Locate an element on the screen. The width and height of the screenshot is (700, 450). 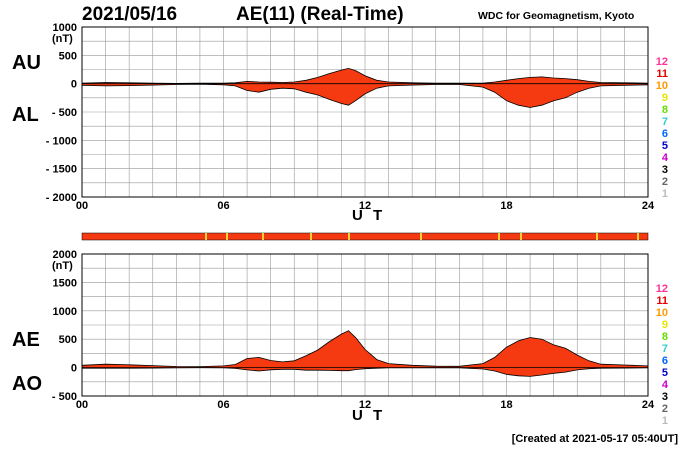
x-axis-label-top: U T is located at coordinates (369, 215).